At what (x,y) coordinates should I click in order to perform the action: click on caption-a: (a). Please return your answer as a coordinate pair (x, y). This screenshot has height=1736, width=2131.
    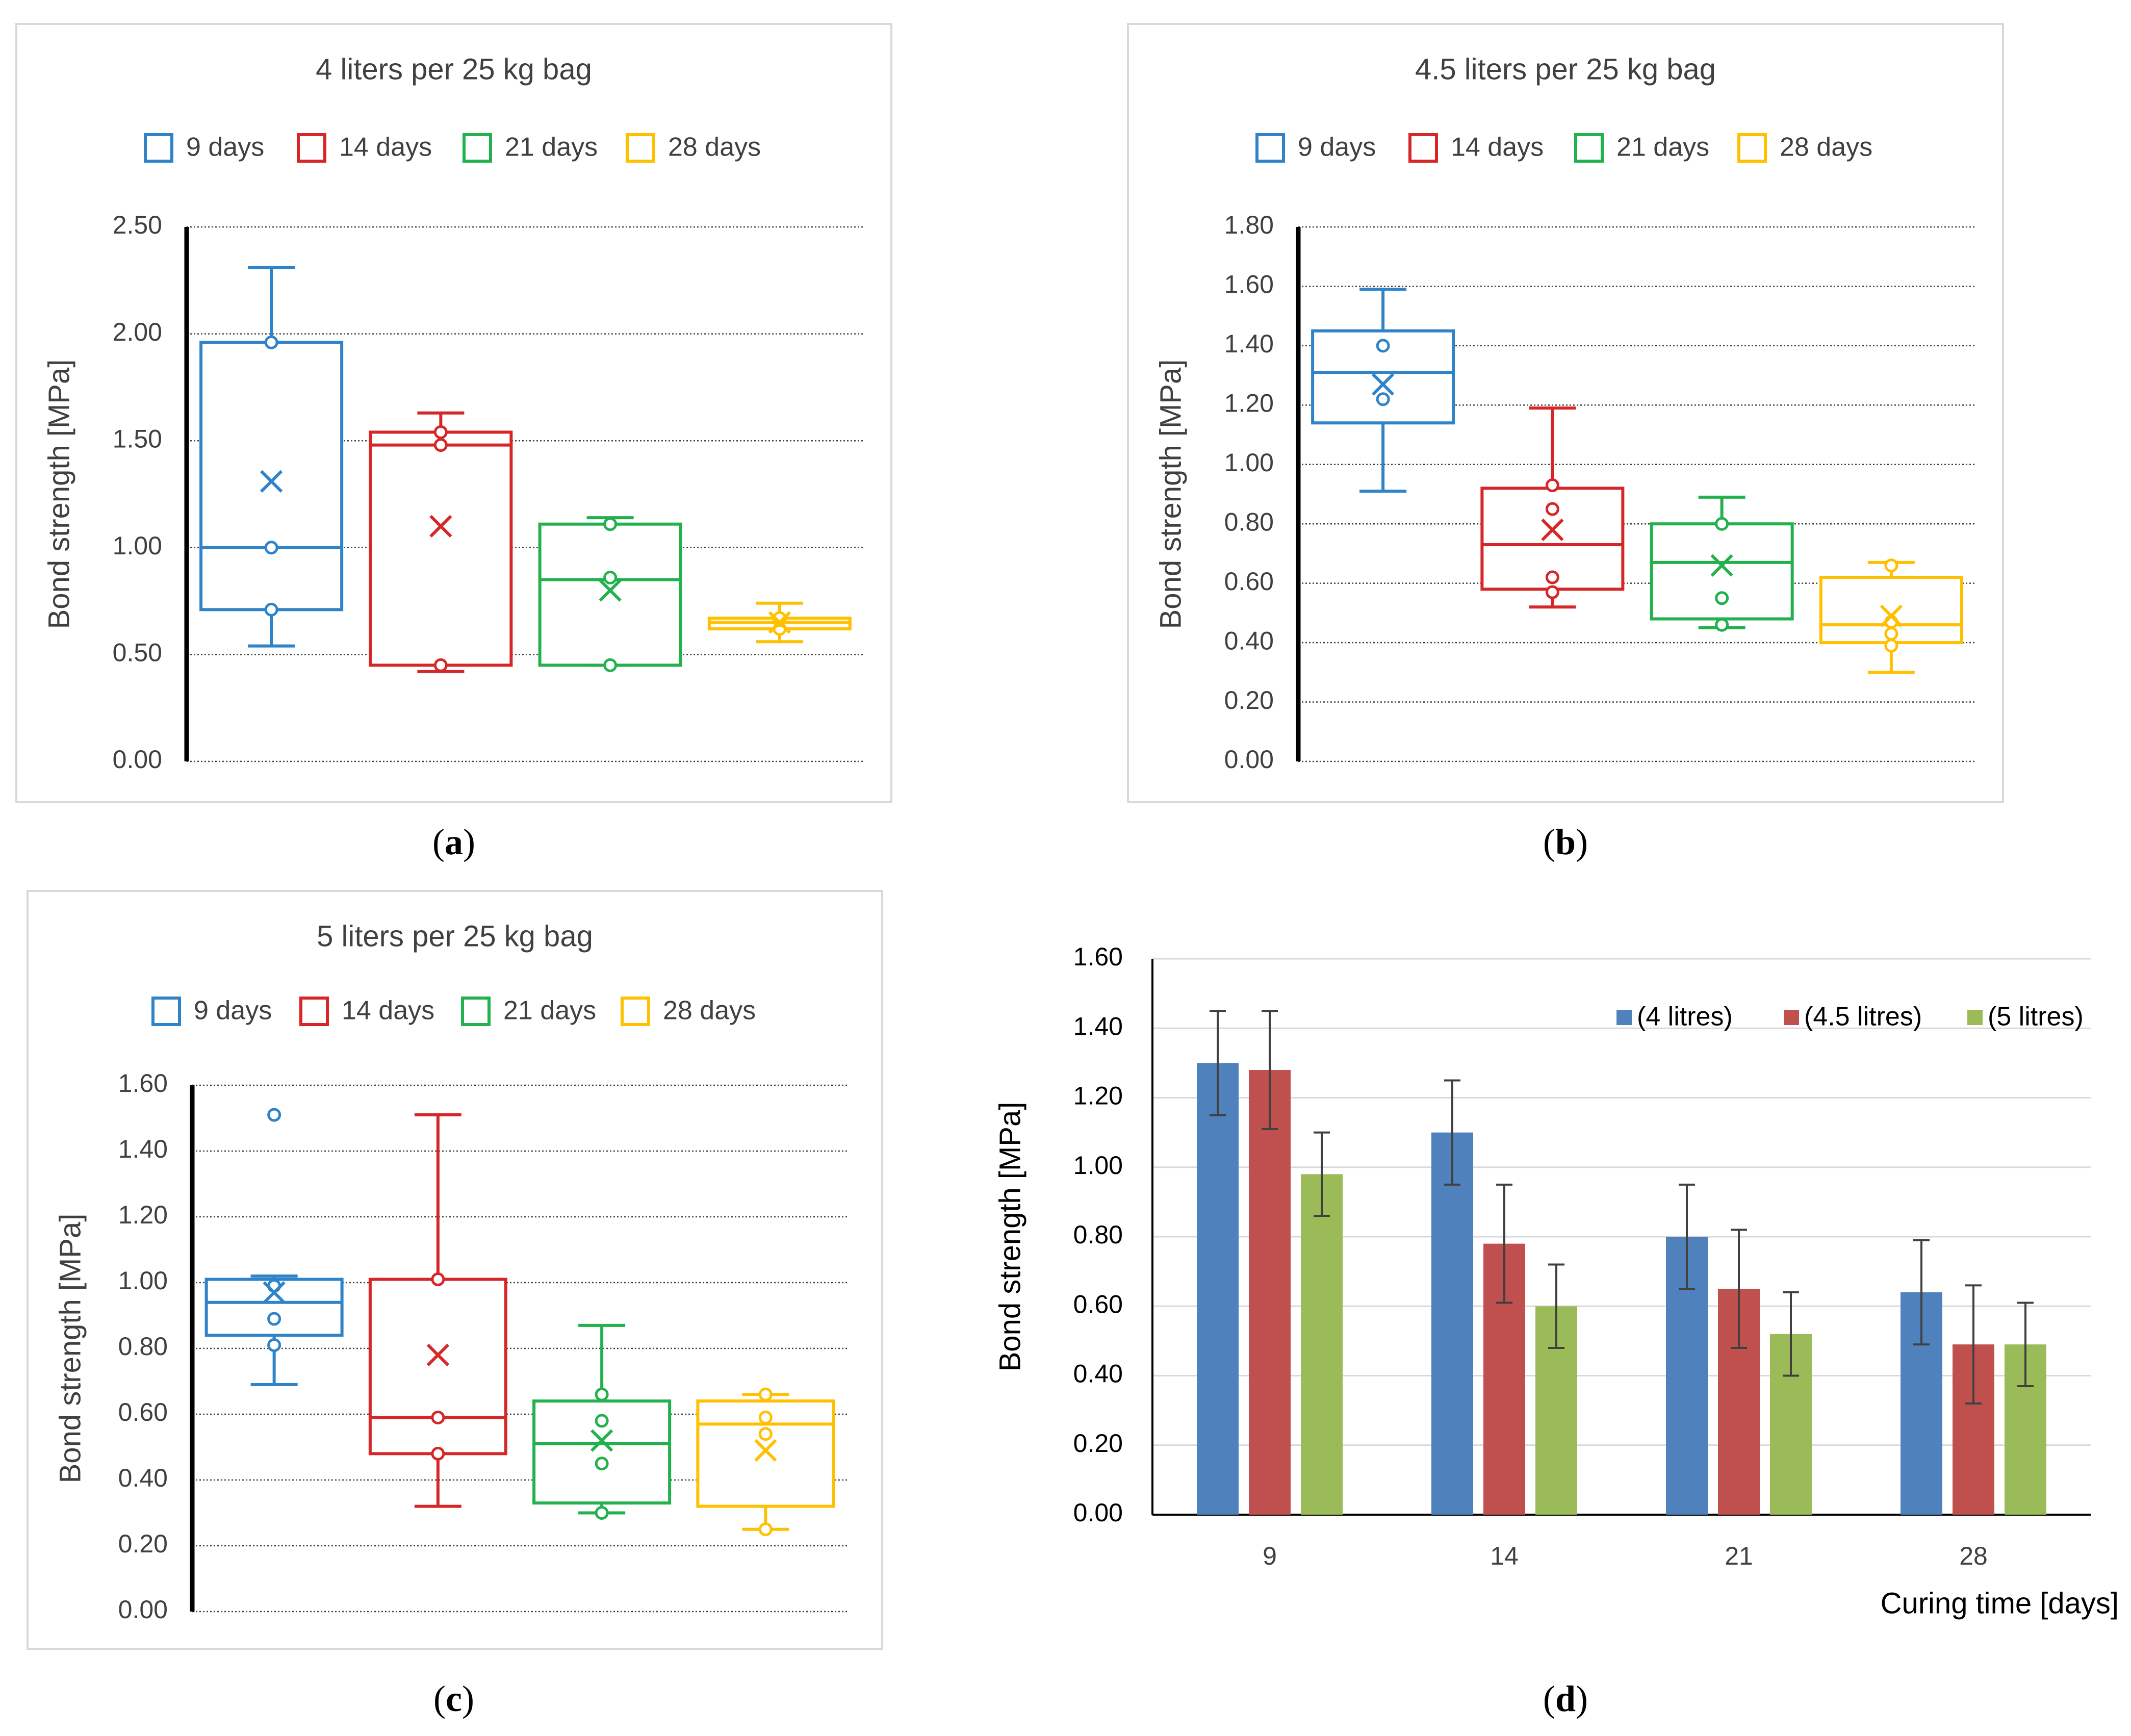
    Looking at the image, I should click on (453, 842).